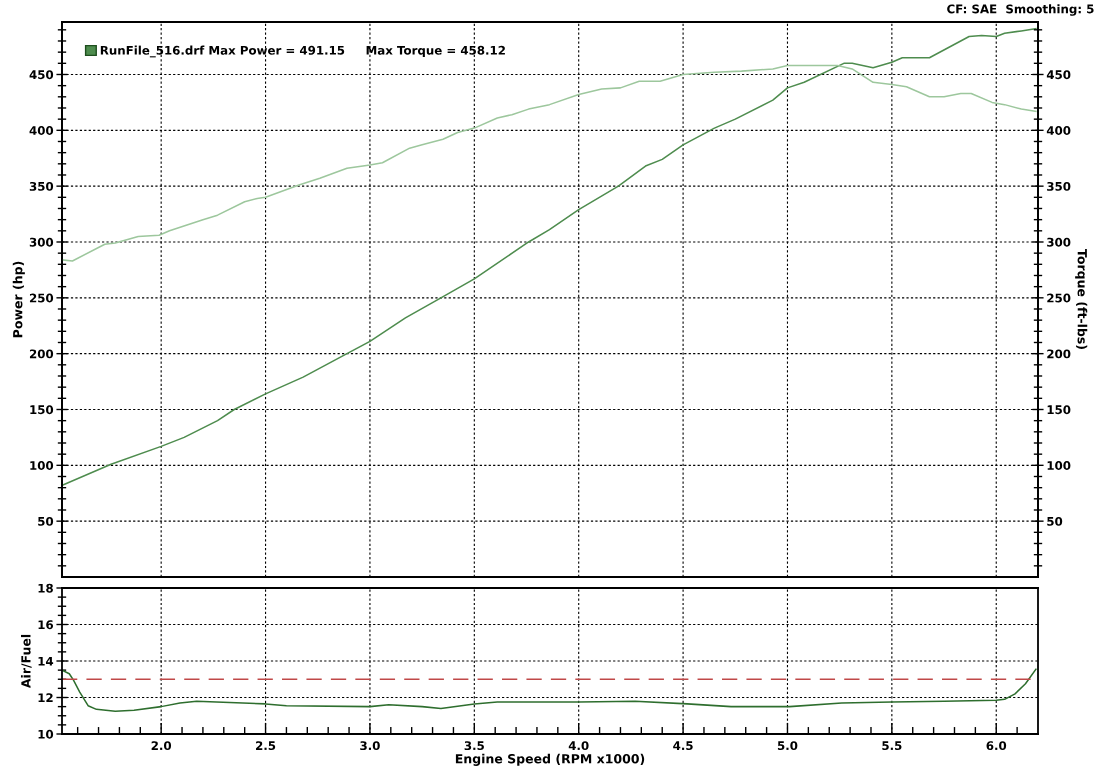  What do you see at coordinates (549, 690) in the screenshot?
I see `line-series` at bounding box center [549, 690].